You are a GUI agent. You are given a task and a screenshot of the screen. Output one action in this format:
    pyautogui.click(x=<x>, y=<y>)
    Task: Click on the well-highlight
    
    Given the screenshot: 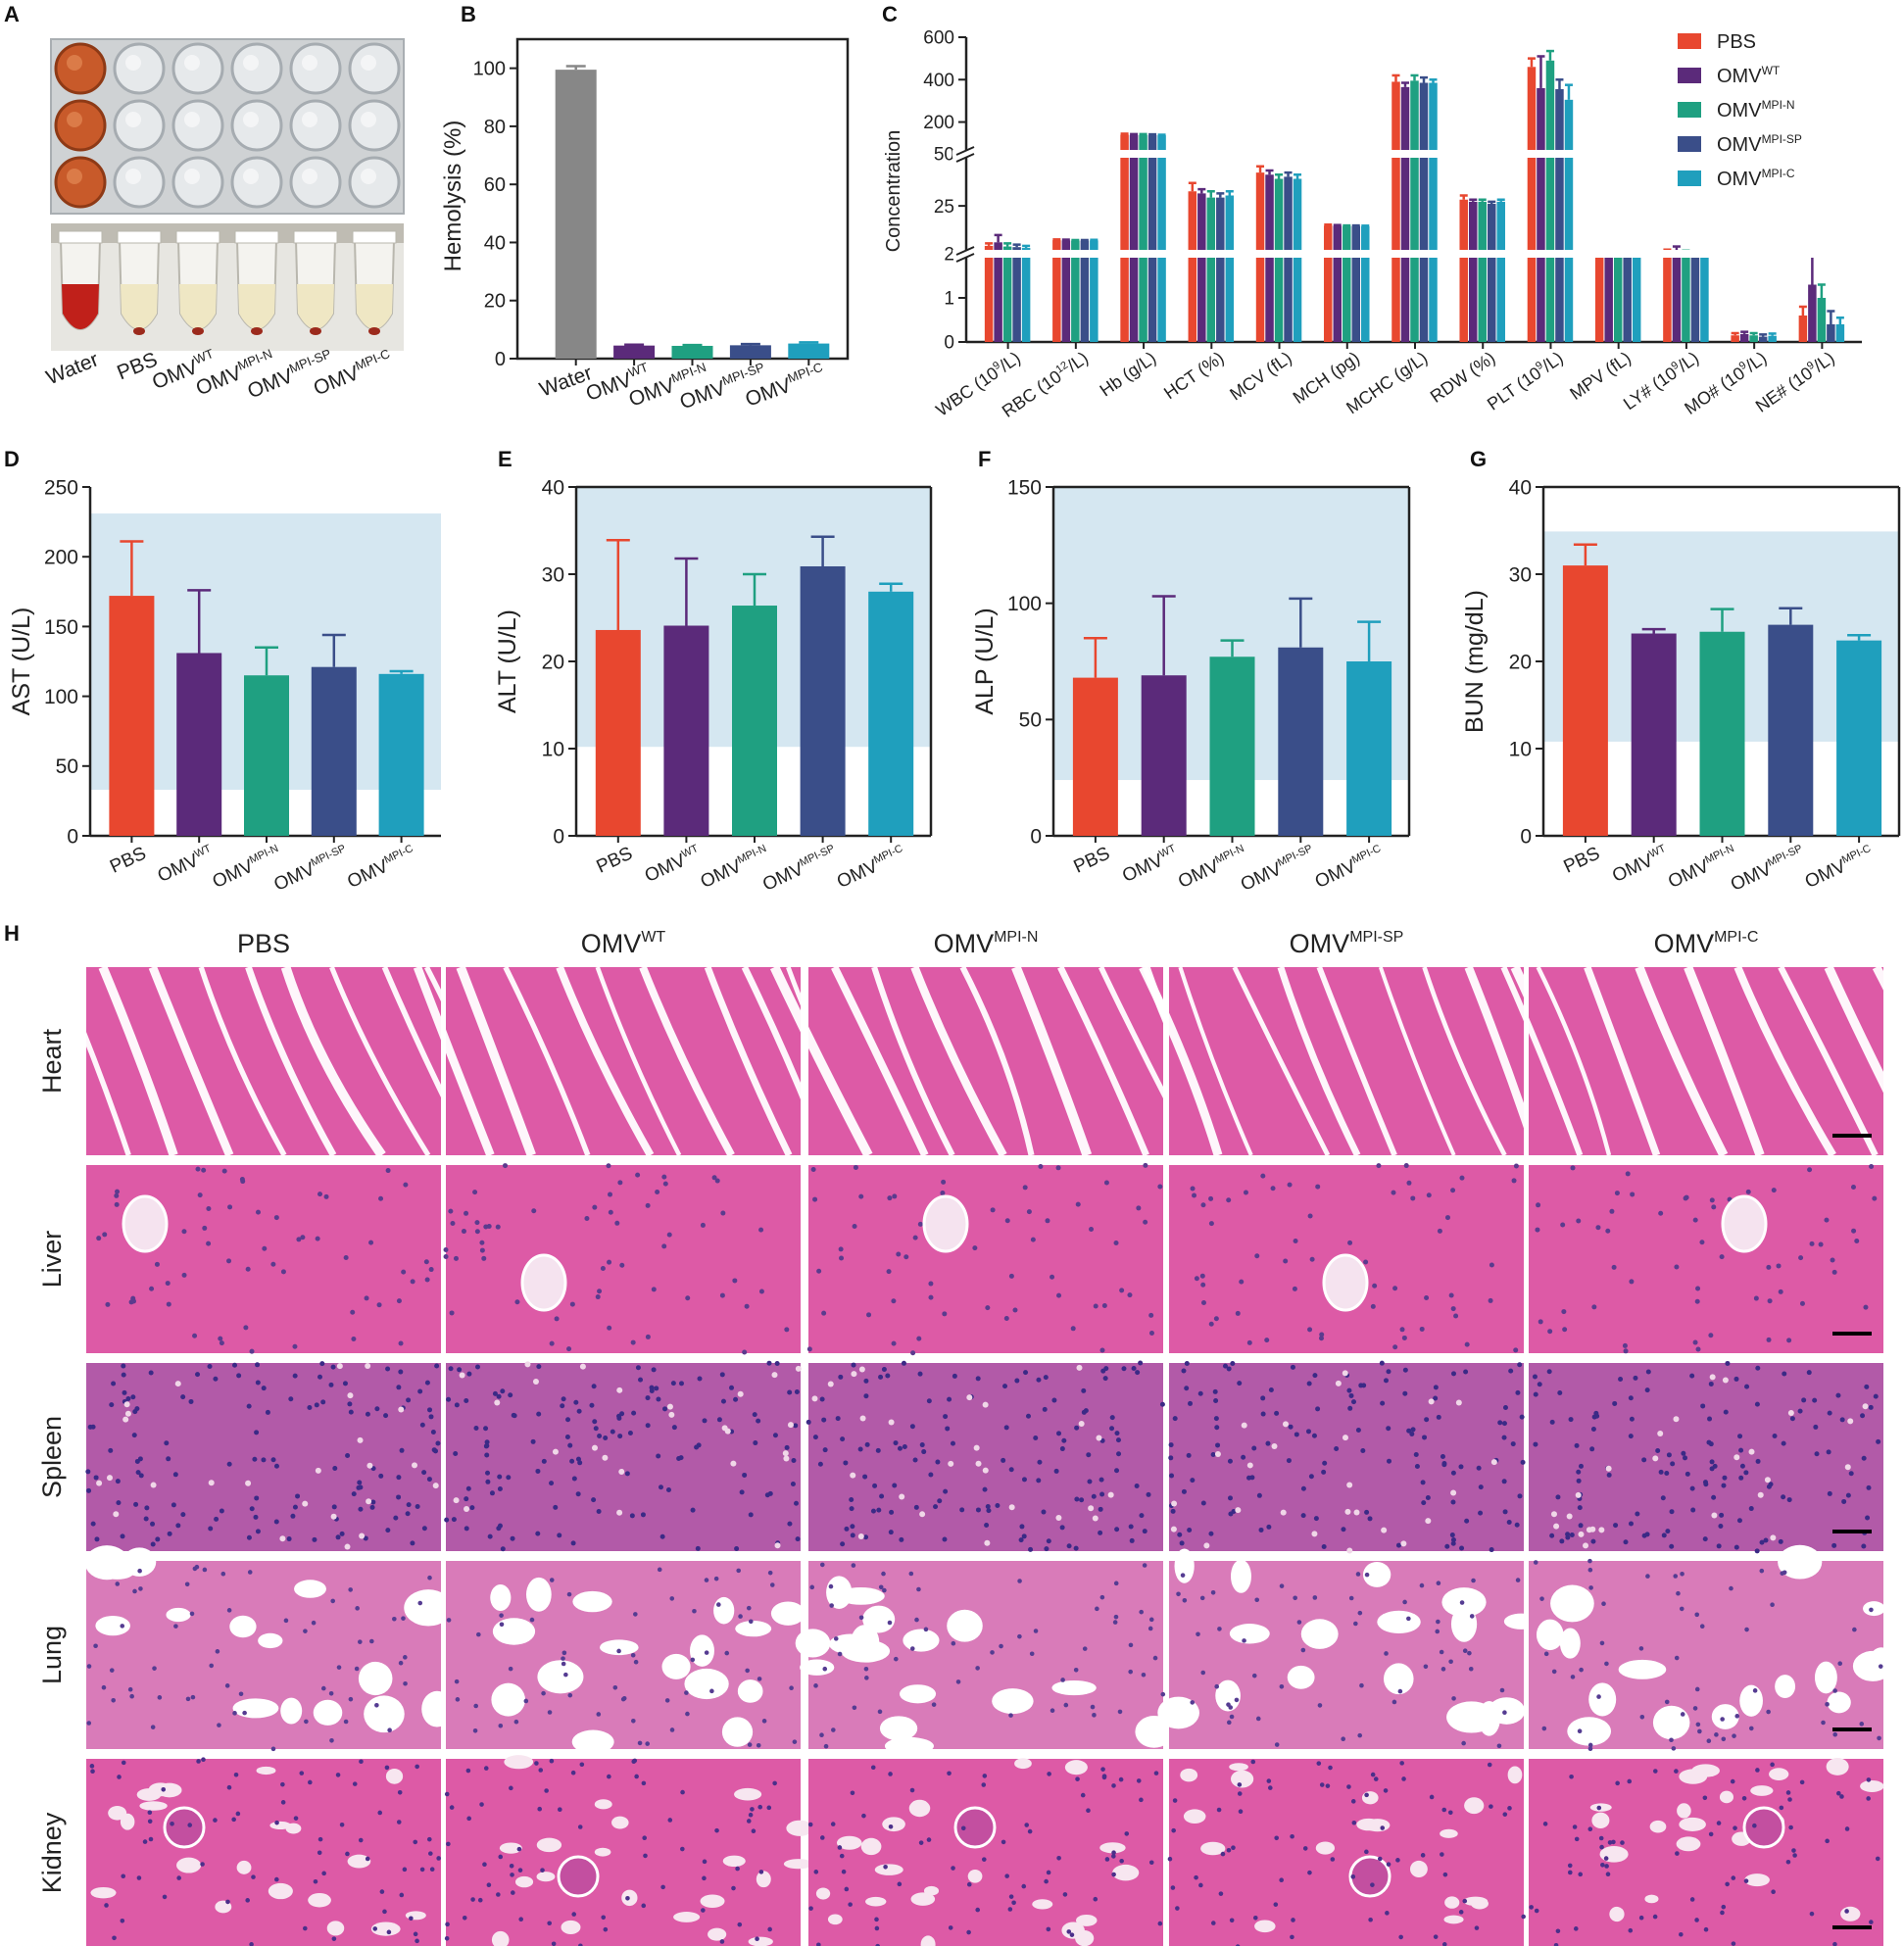 What is the action you would take?
    pyautogui.click(x=309, y=176)
    